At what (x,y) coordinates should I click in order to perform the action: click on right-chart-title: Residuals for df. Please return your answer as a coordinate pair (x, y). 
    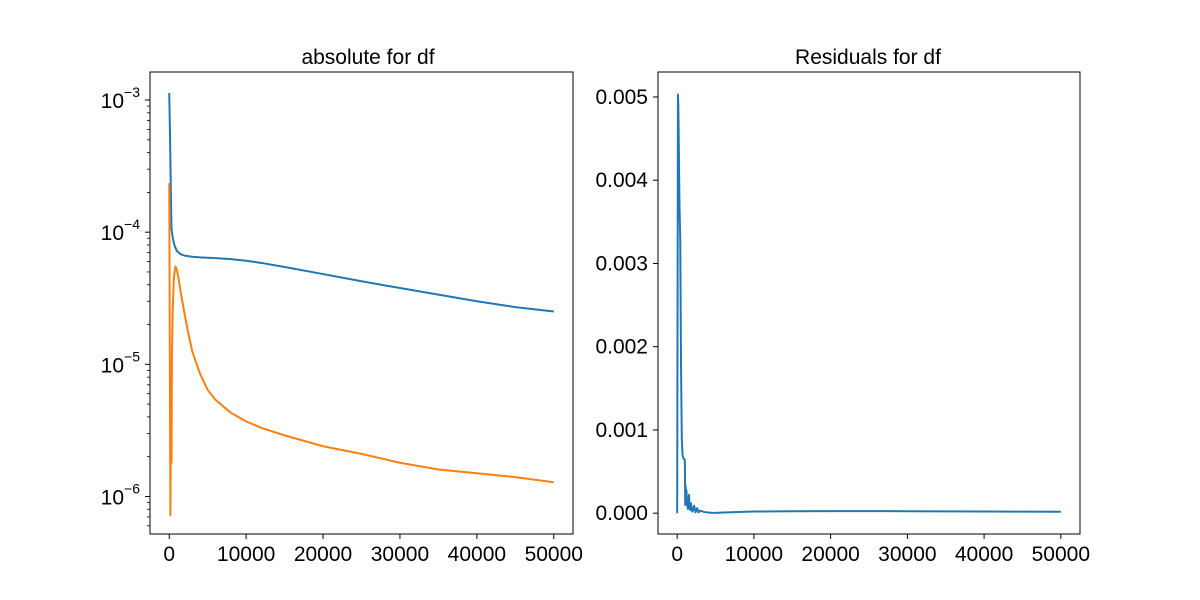
    Looking at the image, I should click on (868, 57).